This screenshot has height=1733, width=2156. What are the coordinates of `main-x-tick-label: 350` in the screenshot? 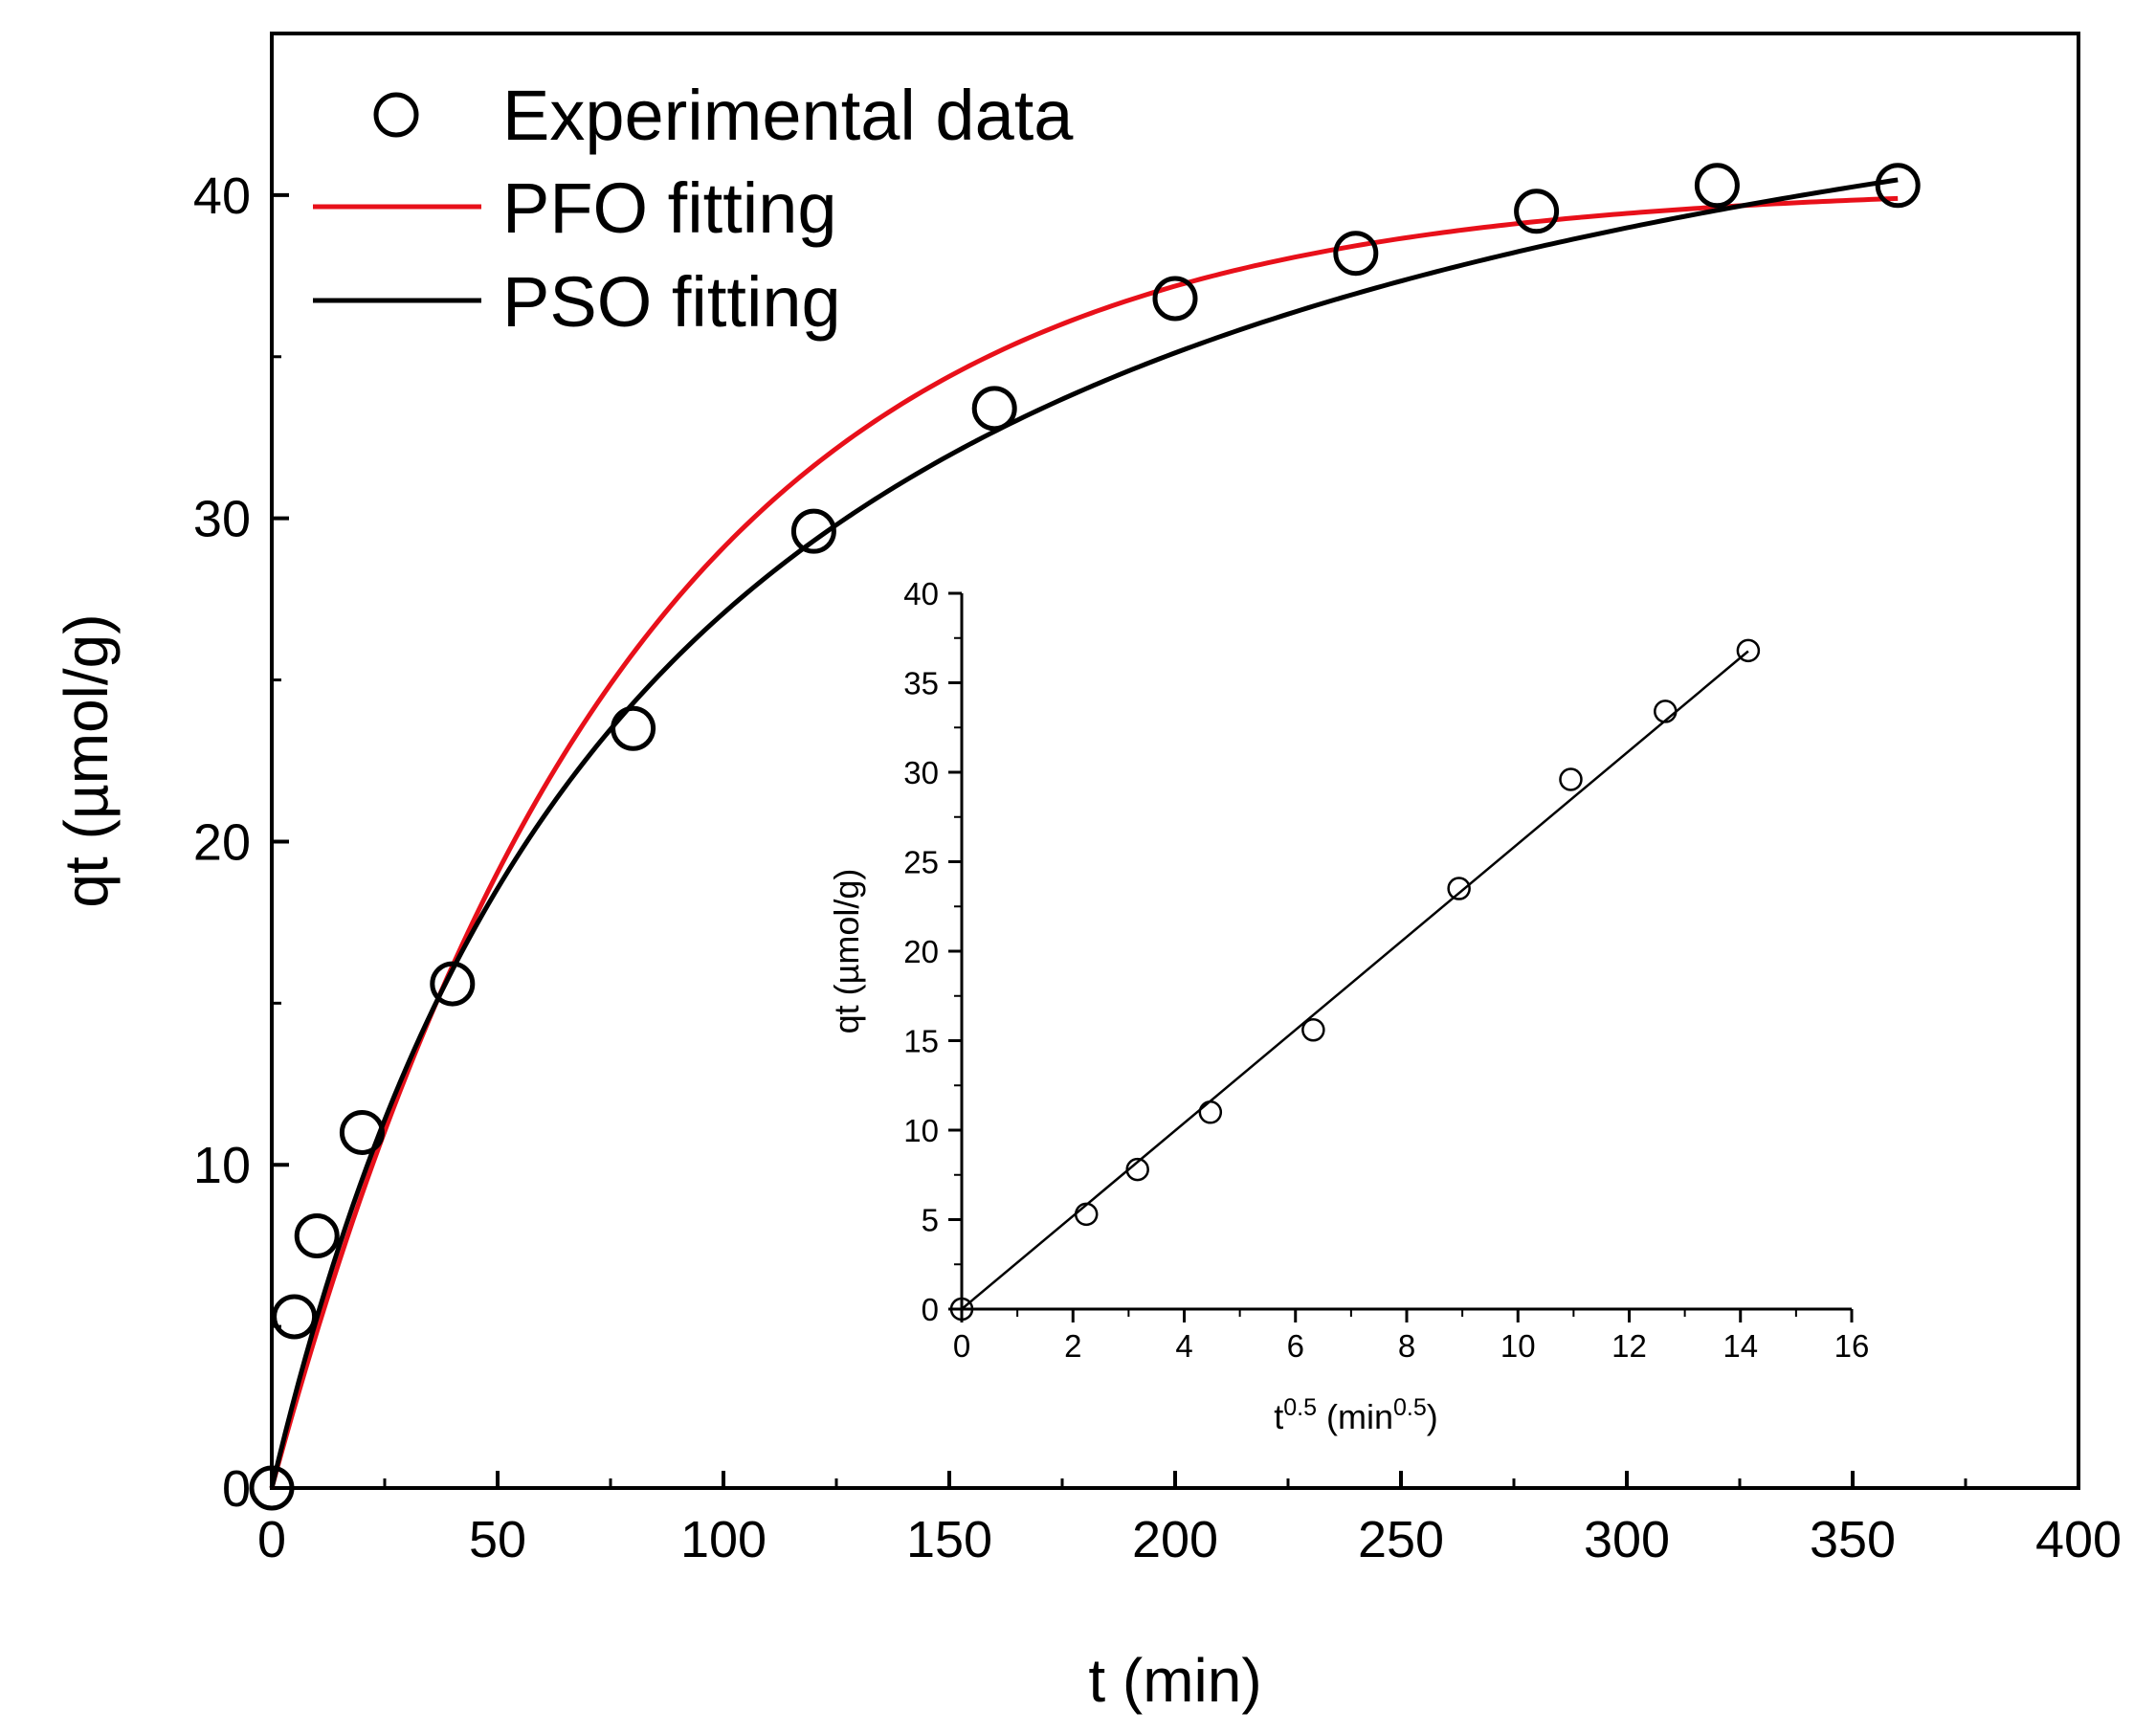 It's located at (1853, 1540).